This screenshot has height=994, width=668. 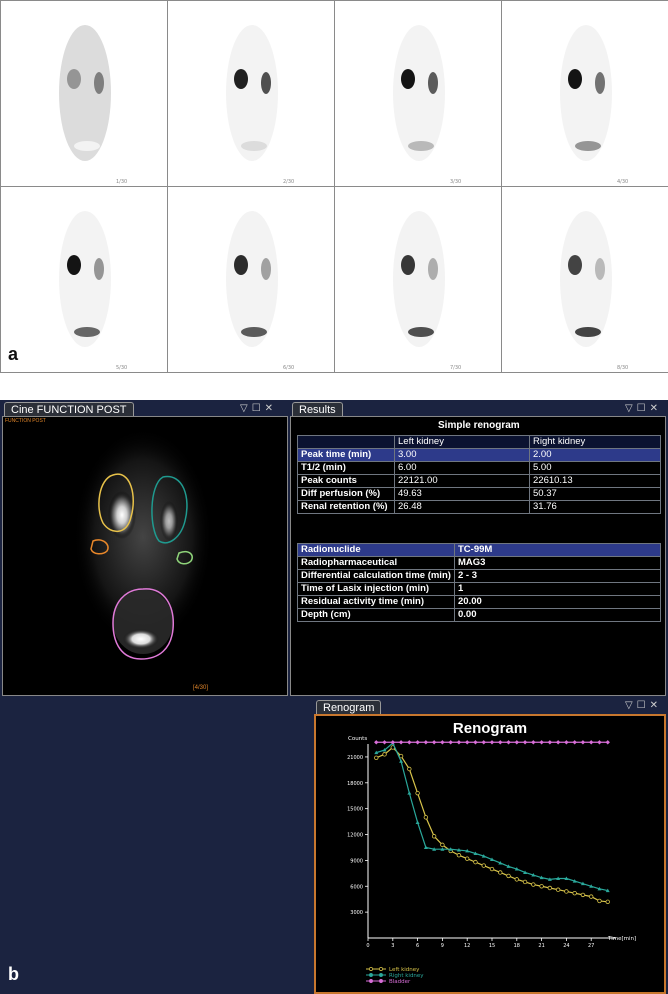 I want to click on frame-label: 2/30, so click(x=289, y=182).